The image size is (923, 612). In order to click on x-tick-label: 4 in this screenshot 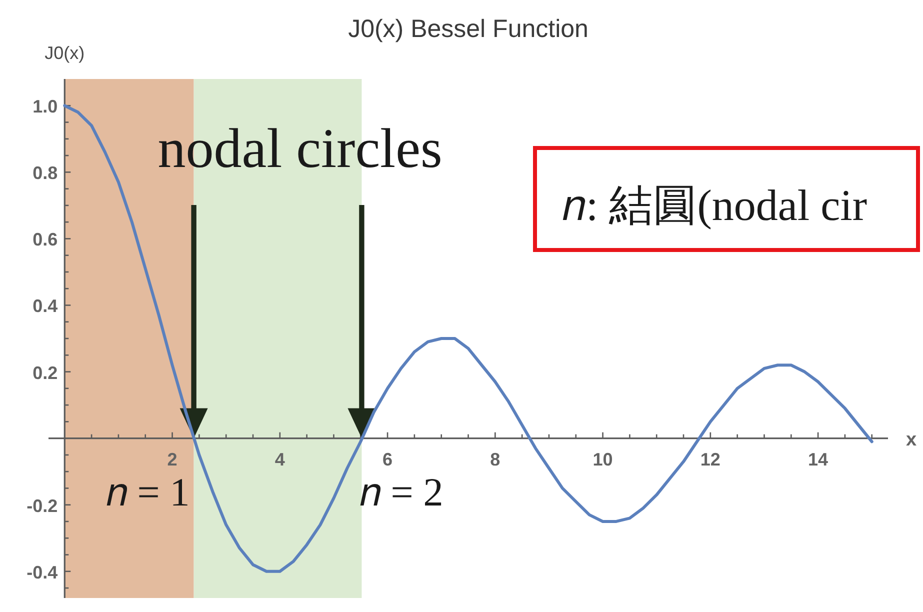, I will do `click(279, 459)`.